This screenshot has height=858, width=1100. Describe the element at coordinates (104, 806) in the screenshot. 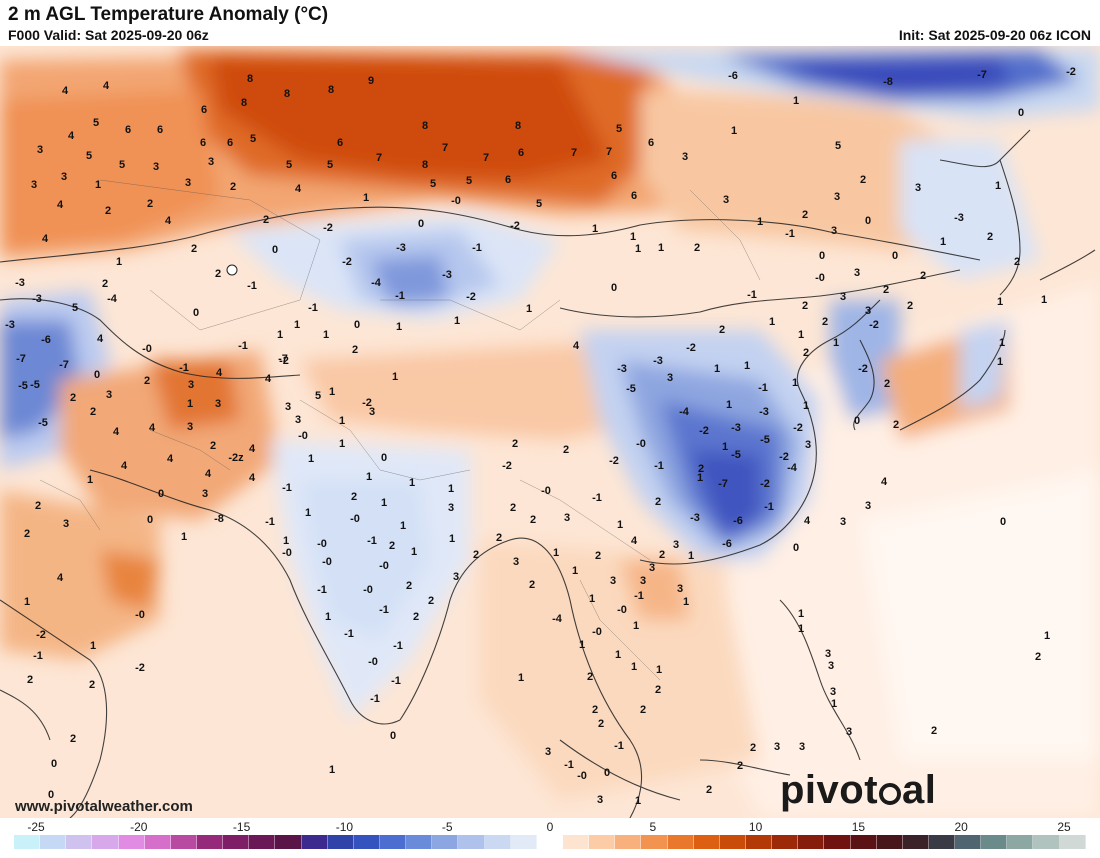

I see `site-credit: www.pivotalweather.com` at that location.